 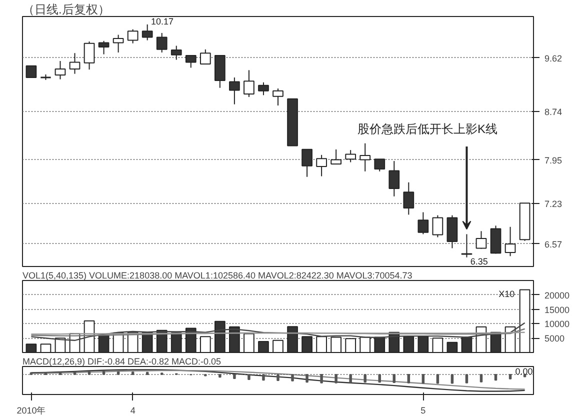 I want to click on chart-title: （日线.后复权）, so click(x=66, y=9).